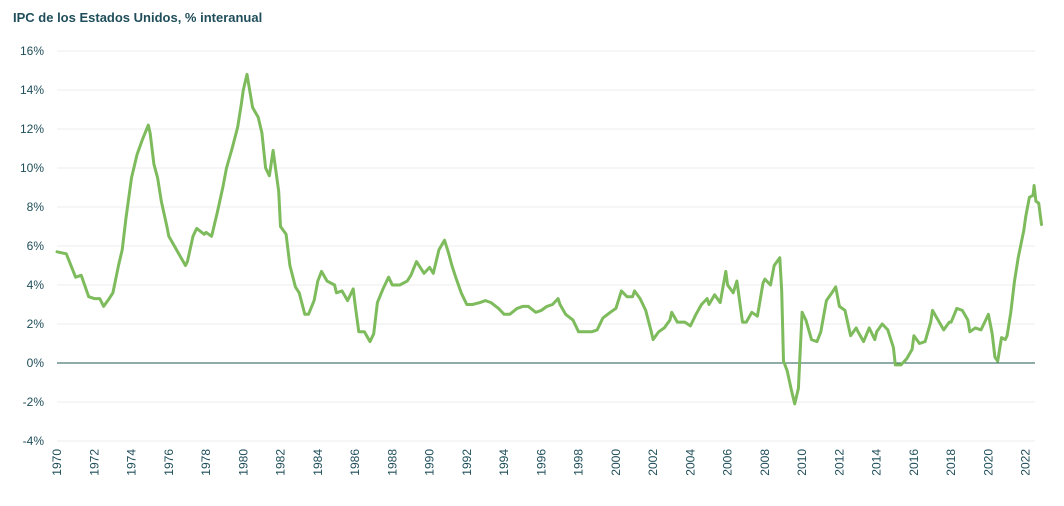 This screenshot has width=1064, height=506. What do you see at coordinates (36, 246) in the screenshot?
I see `y-tick-label: 6%` at bounding box center [36, 246].